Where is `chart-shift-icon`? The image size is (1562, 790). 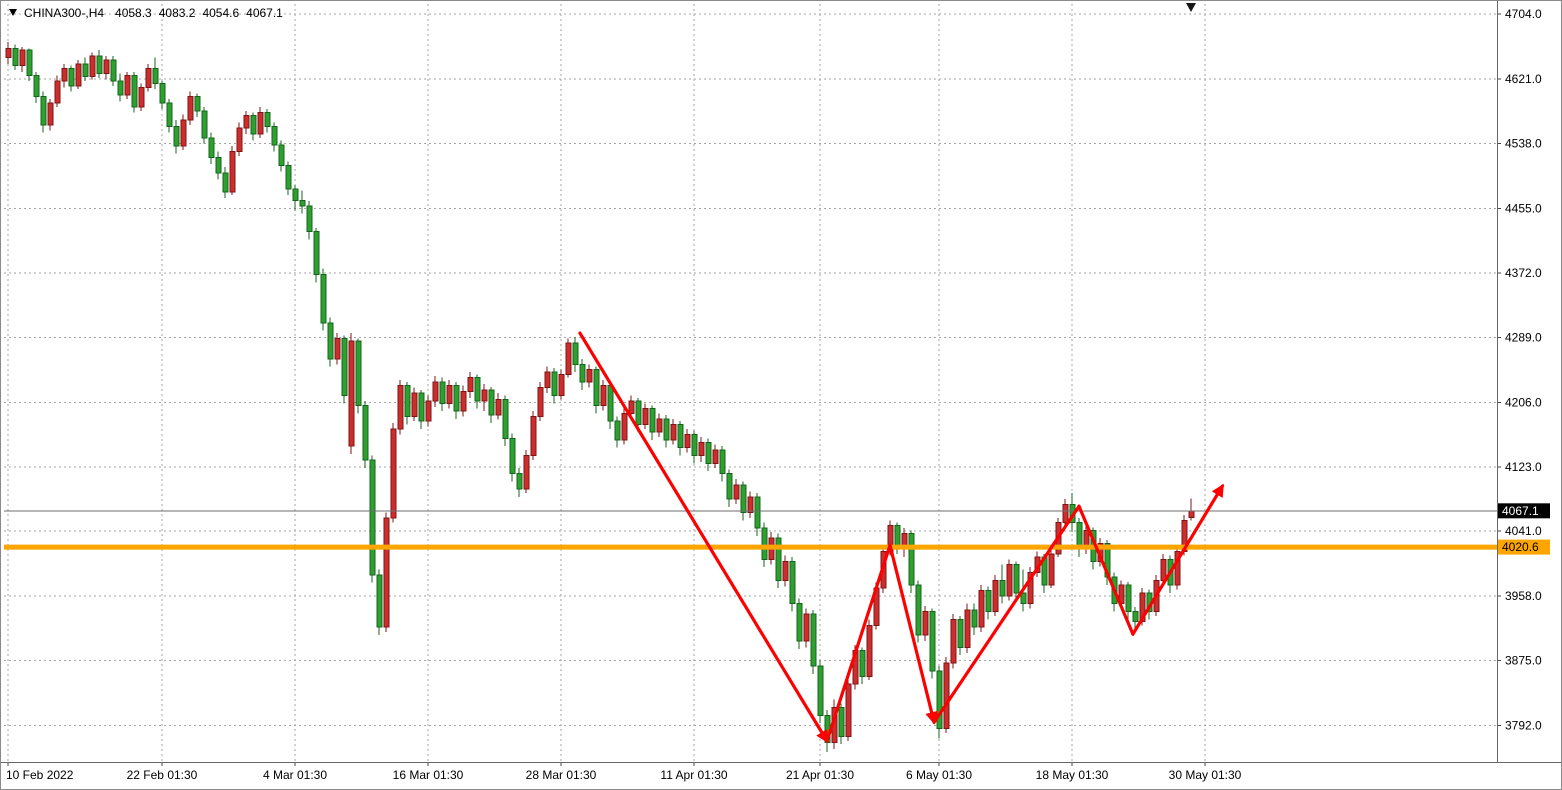 chart-shift-icon is located at coordinates (1191, 7).